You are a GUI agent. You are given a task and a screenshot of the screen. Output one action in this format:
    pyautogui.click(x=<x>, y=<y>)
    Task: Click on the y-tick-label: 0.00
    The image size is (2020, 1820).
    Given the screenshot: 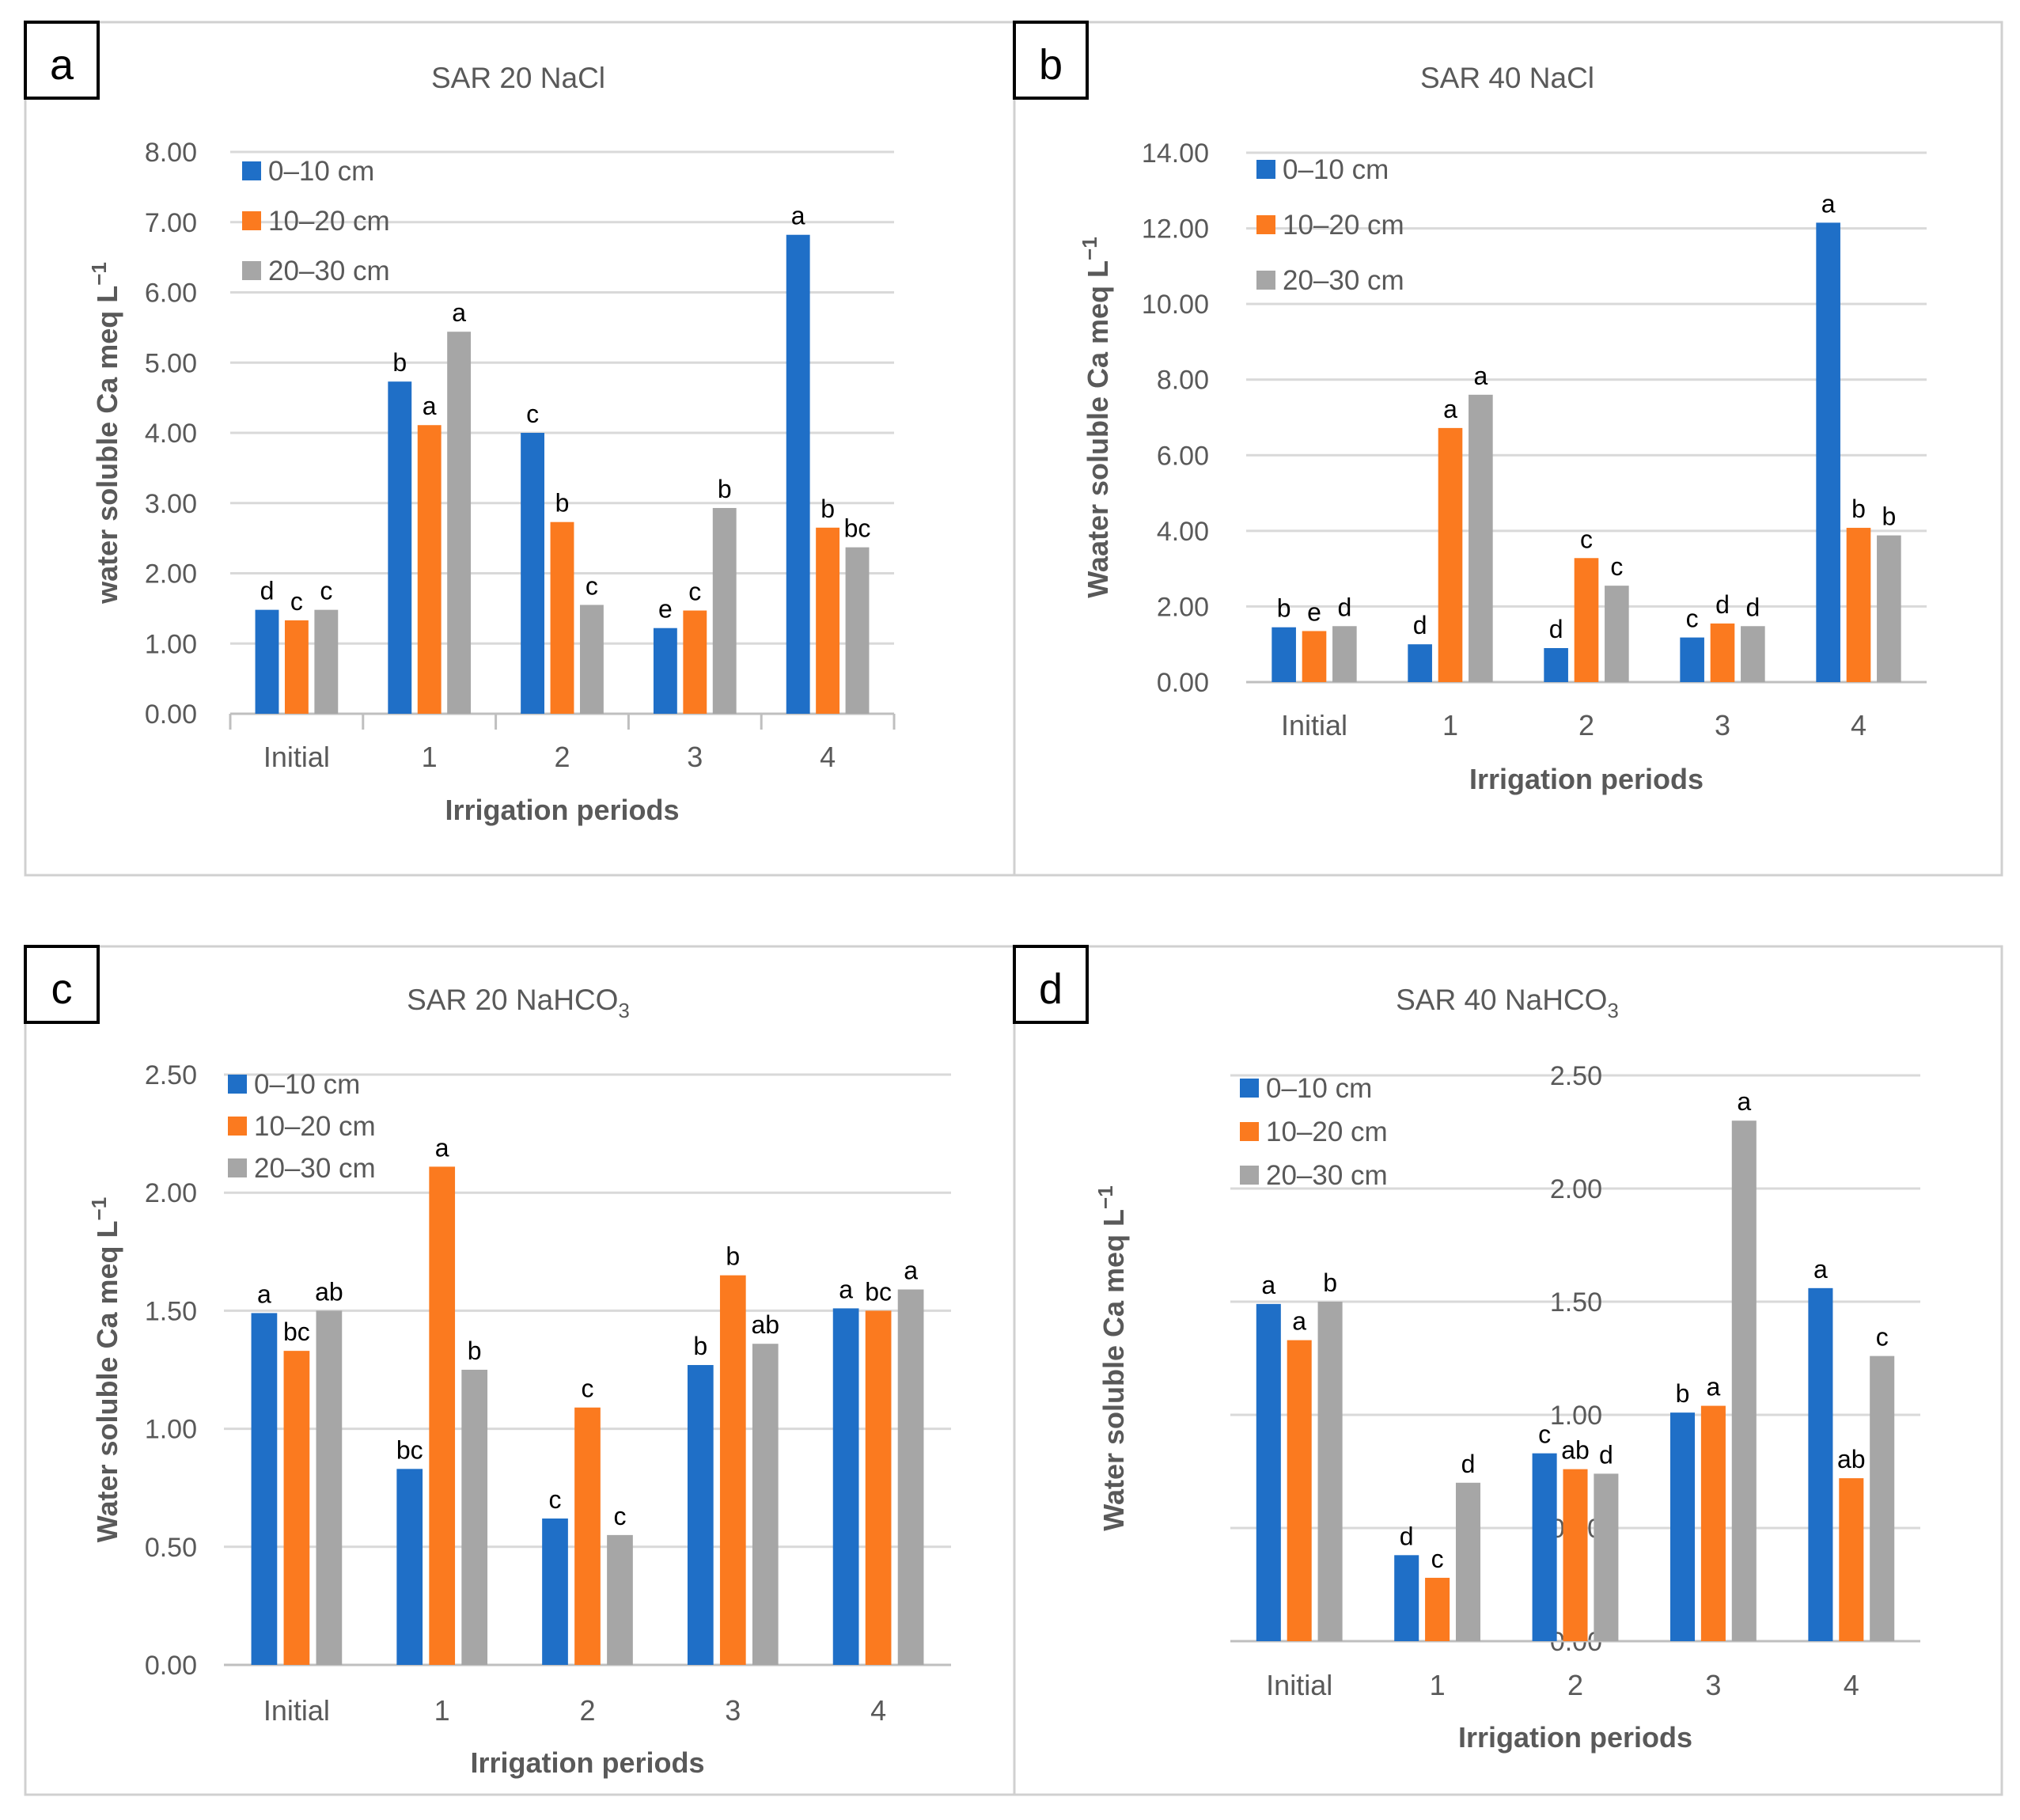 What is the action you would take?
    pyautogui.click(x=1183, y=683)
    